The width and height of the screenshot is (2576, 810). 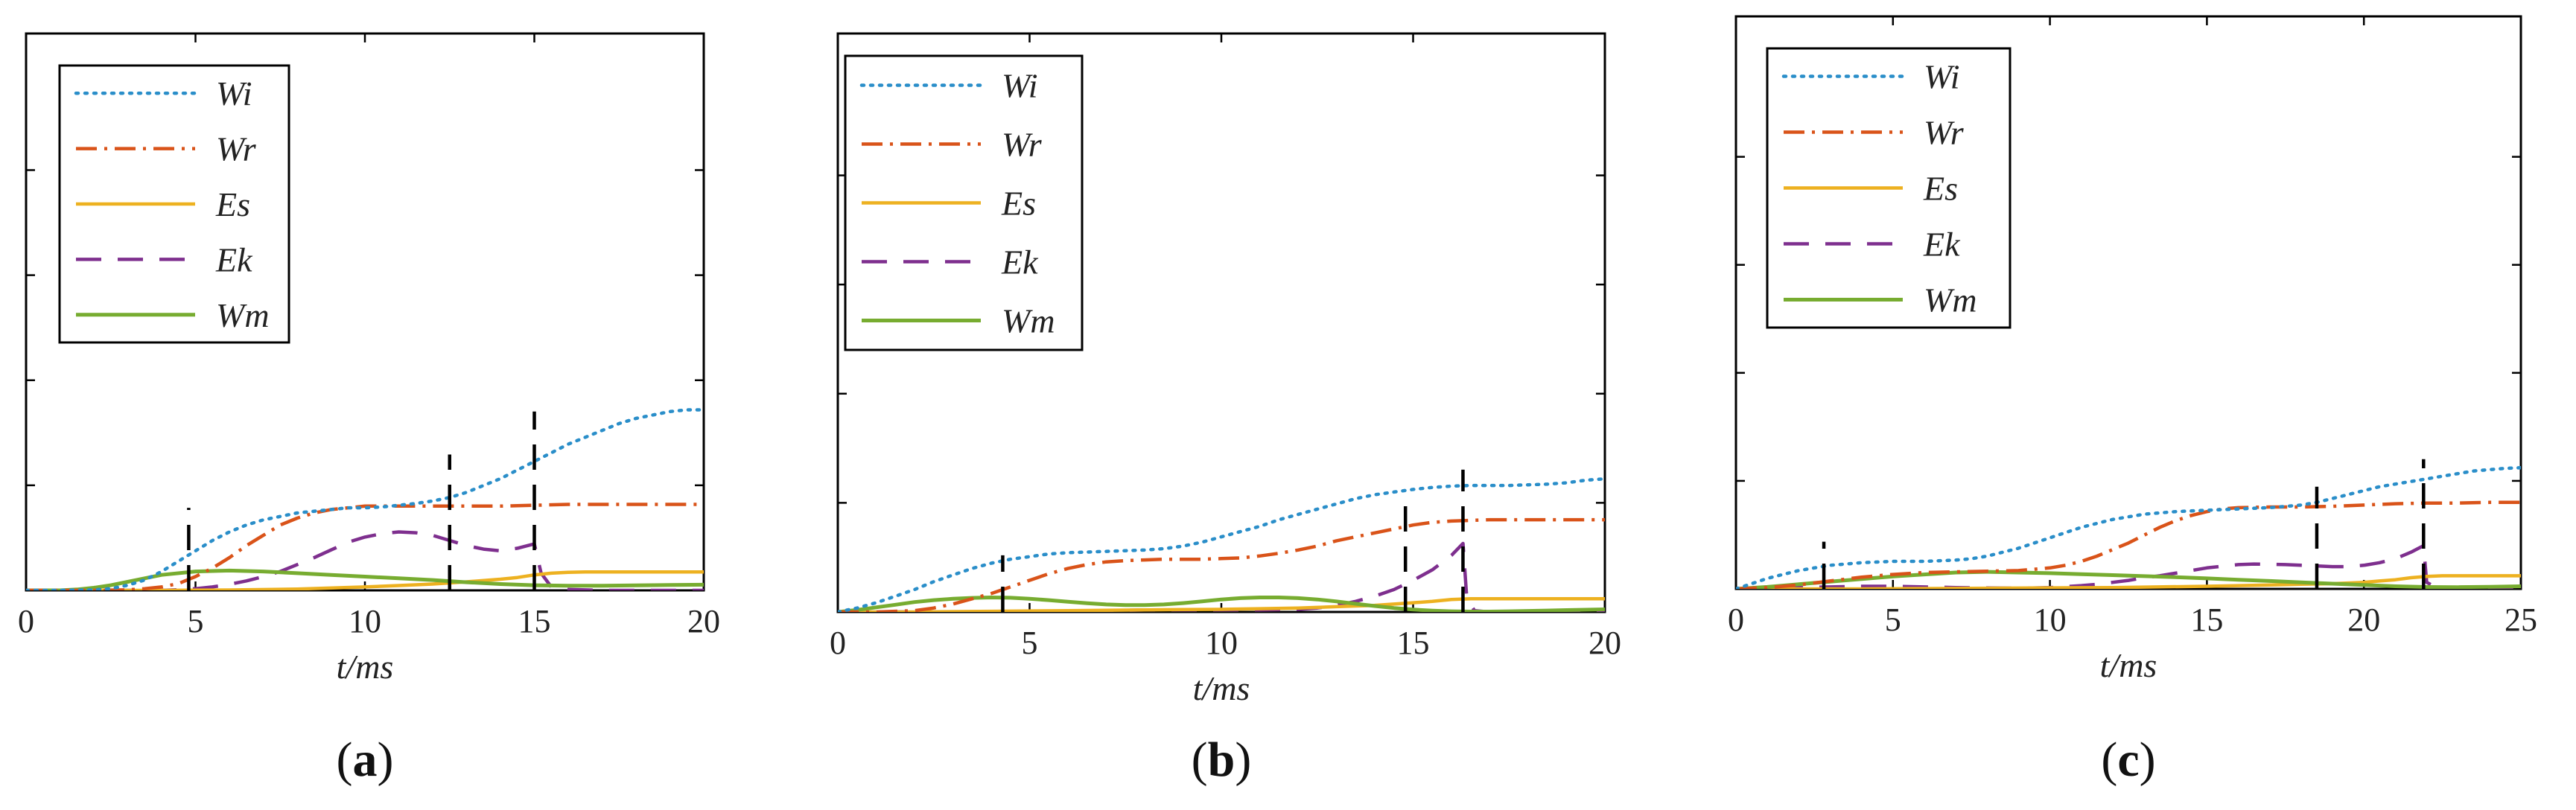 I want to click on panel-label: (b), so click(x=1222, y=760).